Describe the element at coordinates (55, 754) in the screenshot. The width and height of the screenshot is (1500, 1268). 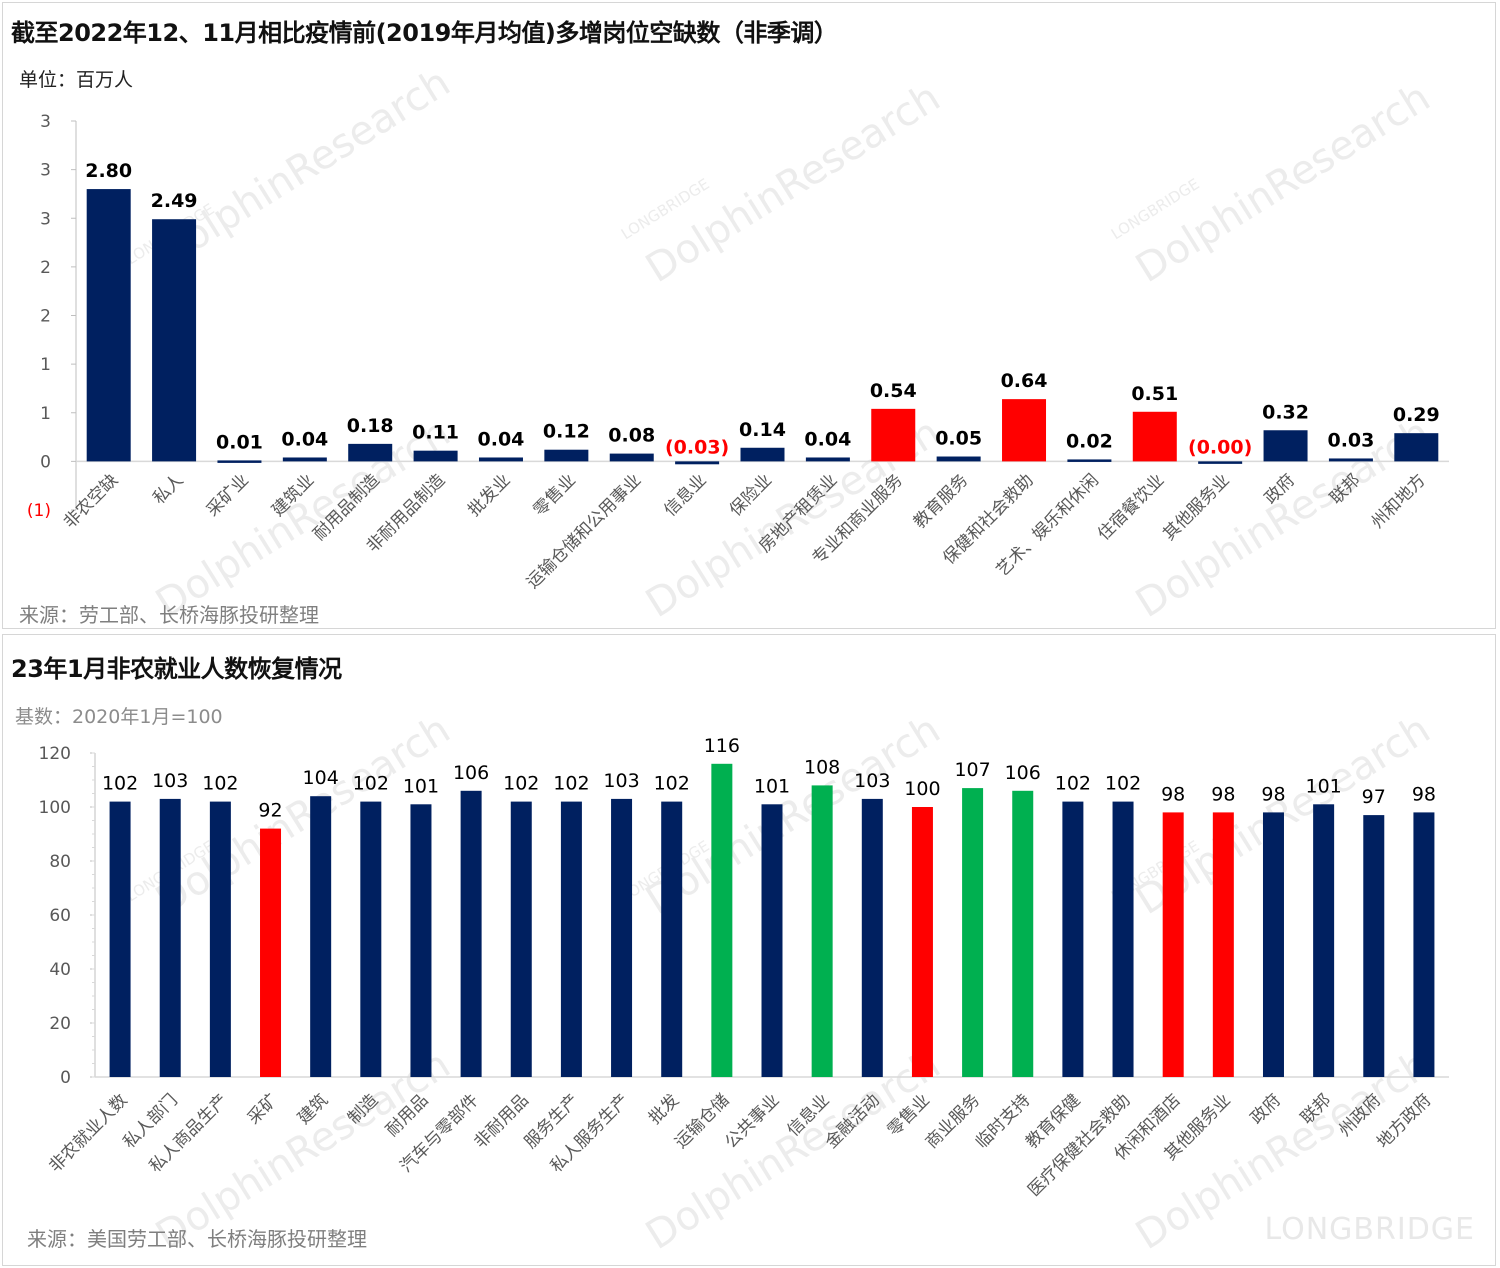
I see `y-tick-label: 120` at that location.